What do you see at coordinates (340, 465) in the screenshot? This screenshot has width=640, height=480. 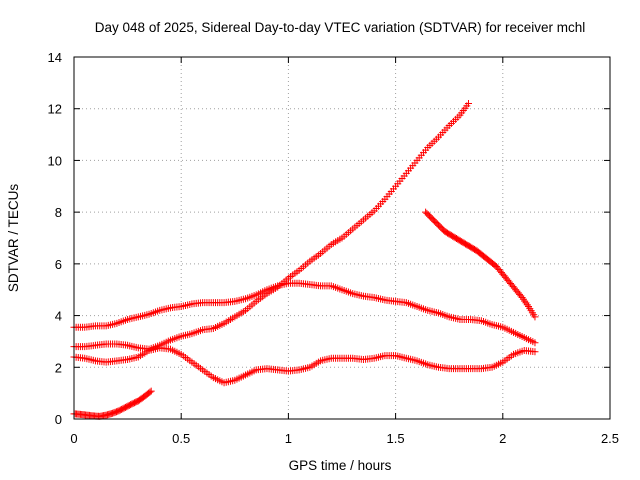 I see `x-axis-label: GPS time / hours` at bounding box center [340, 465].